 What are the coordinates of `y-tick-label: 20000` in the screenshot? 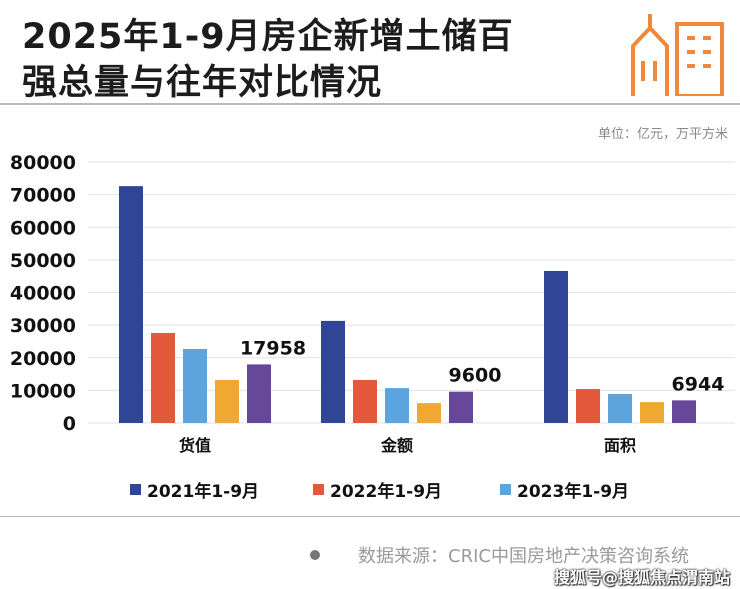 It's located at (43, 359).